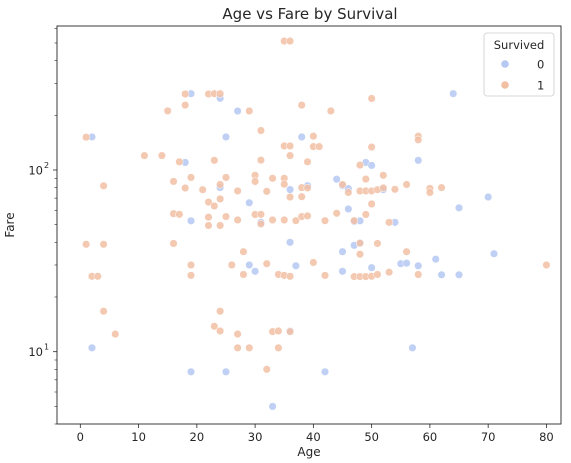 Image resolution: width=571 pixels, height=463 pixels. What do you see at coordinates (255, 437) in the screenshot?
I see `x-tick-label: 30` at bounding box center [255, 437].